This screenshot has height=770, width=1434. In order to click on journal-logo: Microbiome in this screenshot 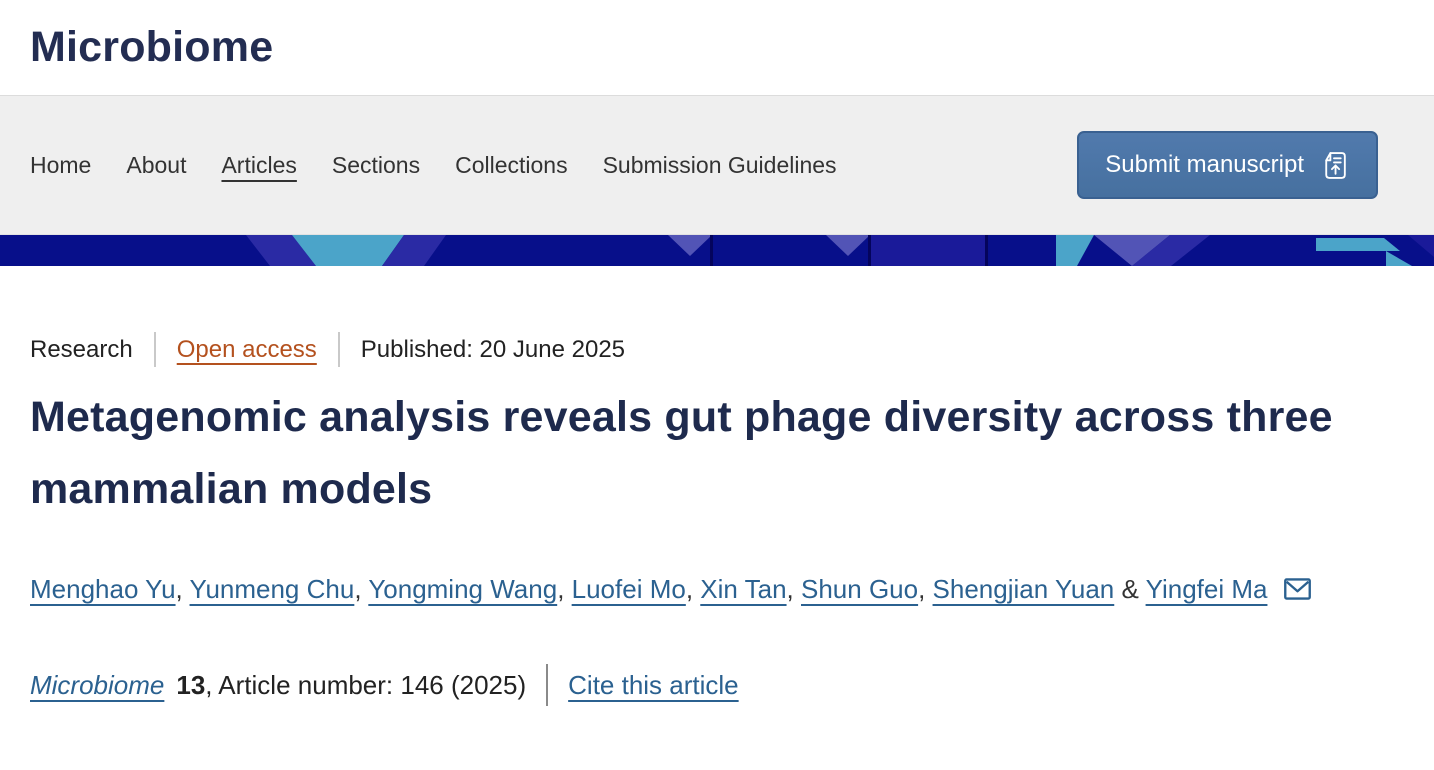, I will do `click(152, 47)`.